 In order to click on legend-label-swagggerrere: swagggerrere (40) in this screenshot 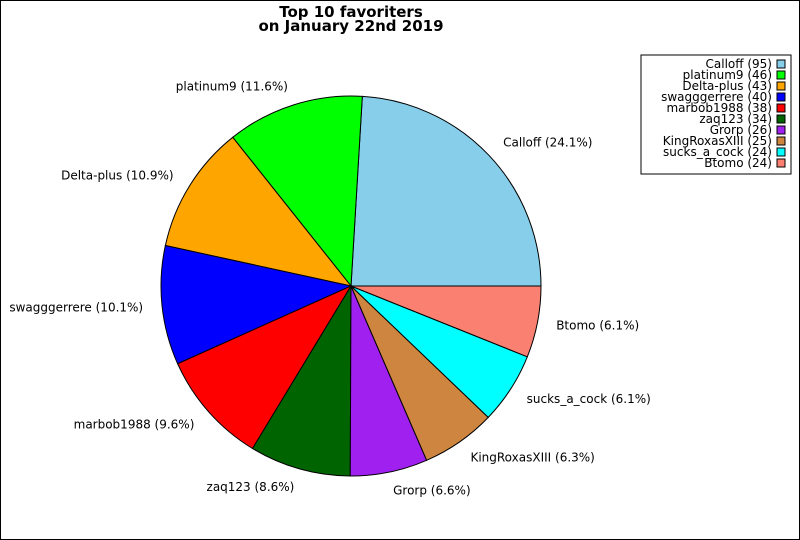, I will do `click(716, 97)`.